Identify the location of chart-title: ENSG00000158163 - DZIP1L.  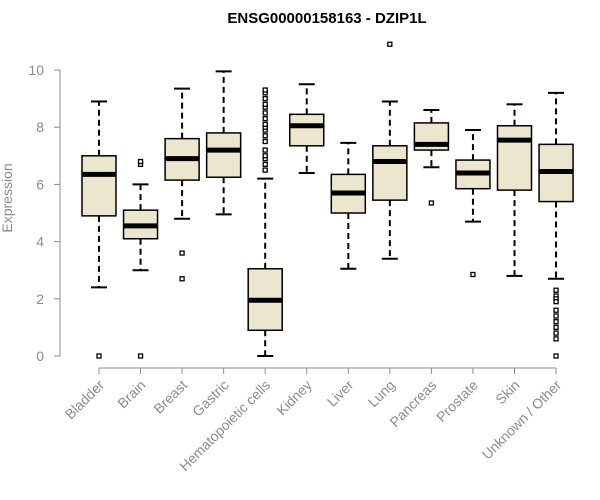
(326, 18).